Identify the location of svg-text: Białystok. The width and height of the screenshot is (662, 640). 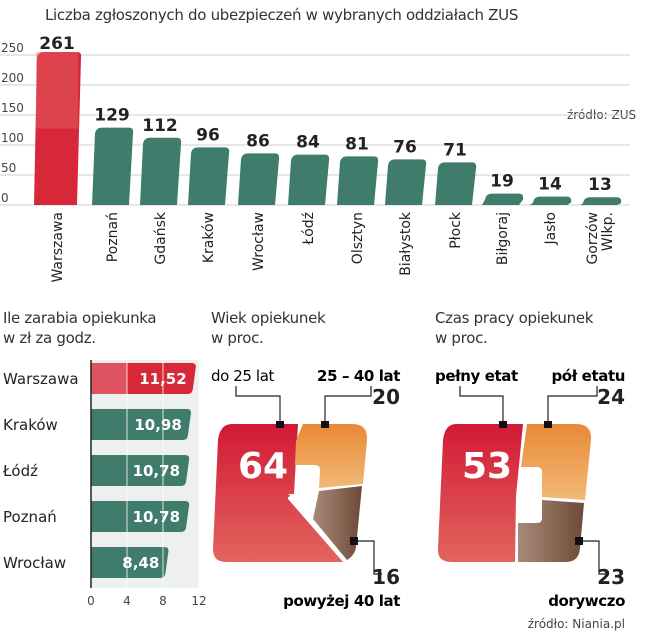
(406, 243).